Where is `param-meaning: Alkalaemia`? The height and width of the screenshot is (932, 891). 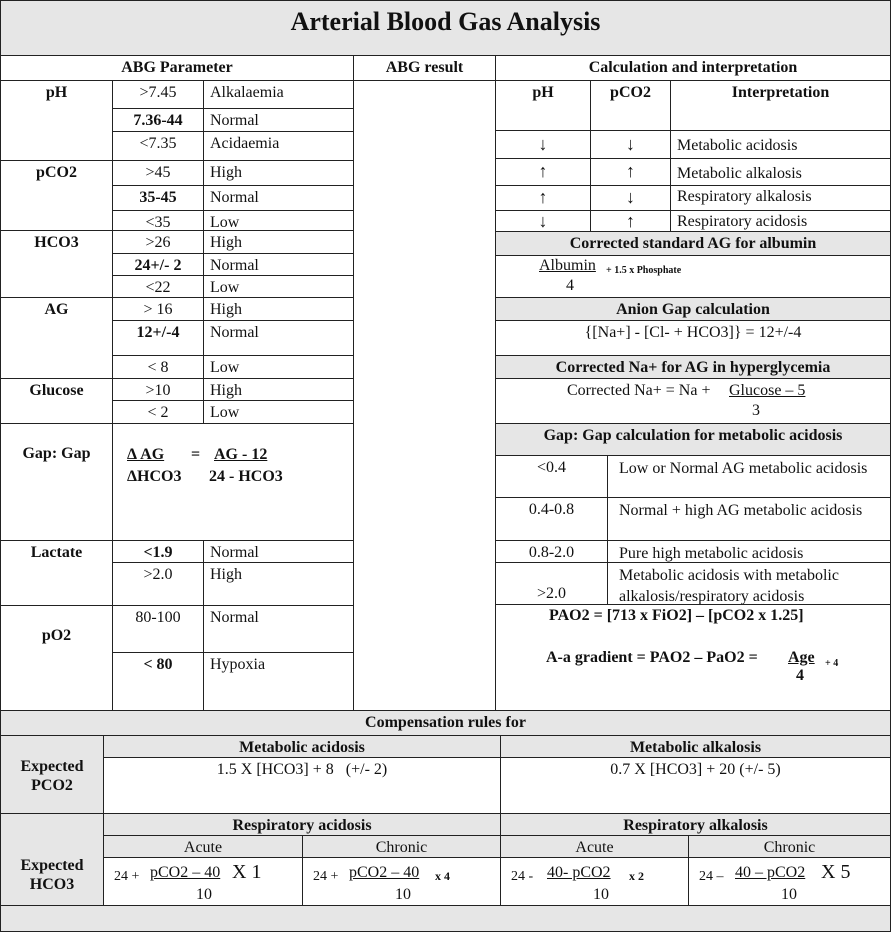
param-meaning: Alkalaemia is located at coordinates (278, 94).